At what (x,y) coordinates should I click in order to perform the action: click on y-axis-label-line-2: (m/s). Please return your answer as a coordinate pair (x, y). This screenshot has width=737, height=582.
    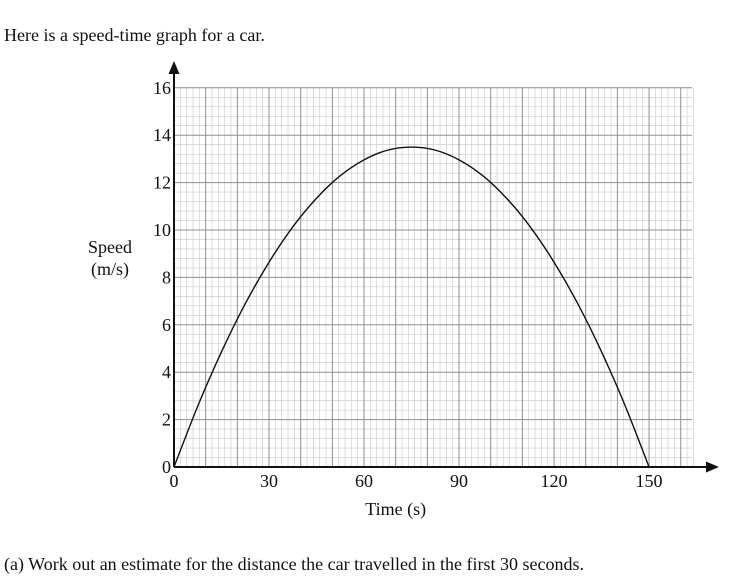
    Looking at the image, I should click on (110, 269).